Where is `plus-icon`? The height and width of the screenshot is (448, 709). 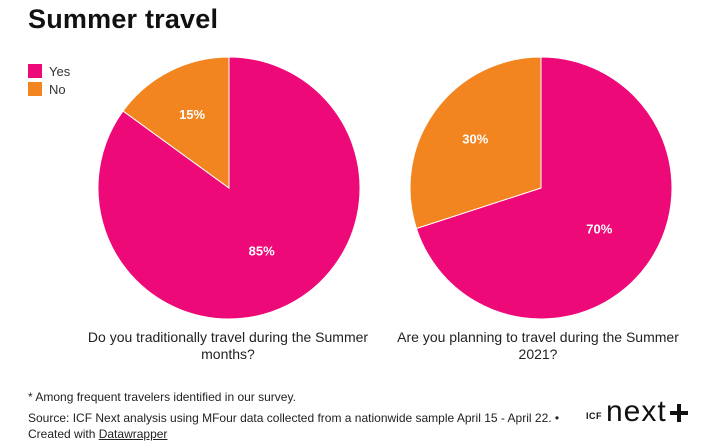 plus-icon is located at coordinates (678, 413).